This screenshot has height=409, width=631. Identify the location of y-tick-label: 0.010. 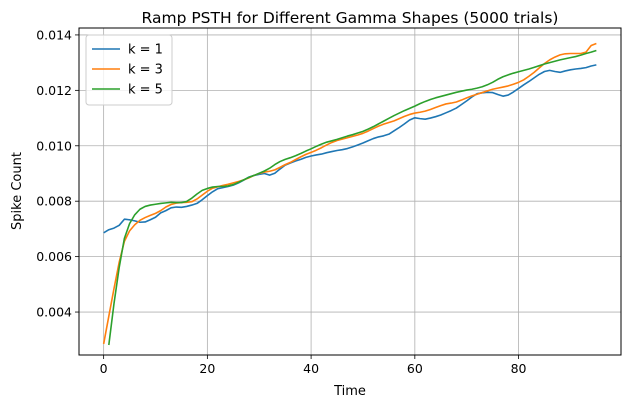
(54, 145).